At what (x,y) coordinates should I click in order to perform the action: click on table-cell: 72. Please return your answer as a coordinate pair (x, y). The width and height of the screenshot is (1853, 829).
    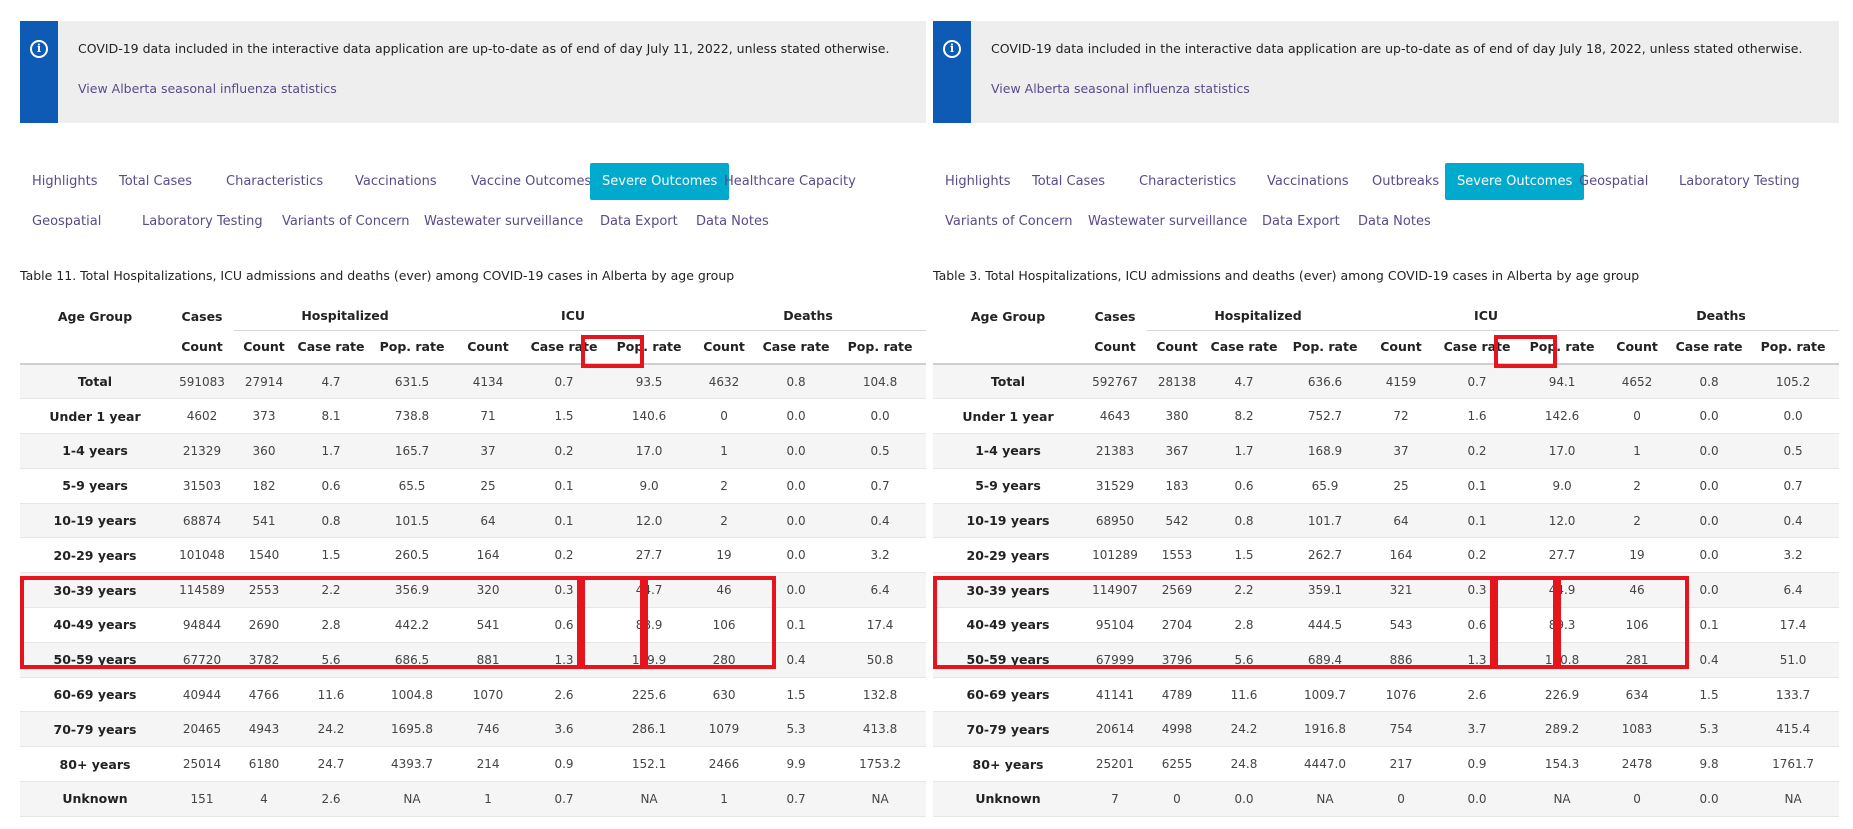
    Looking at the image, I should click on (1401, 416).